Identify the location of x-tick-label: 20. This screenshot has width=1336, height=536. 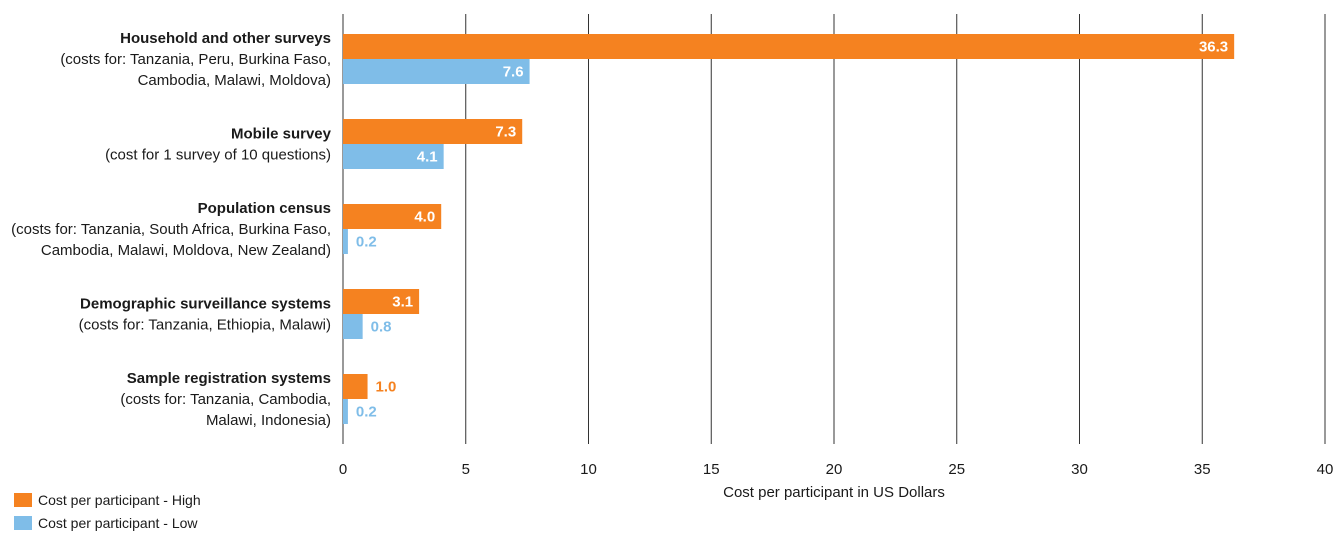
(834, 469).